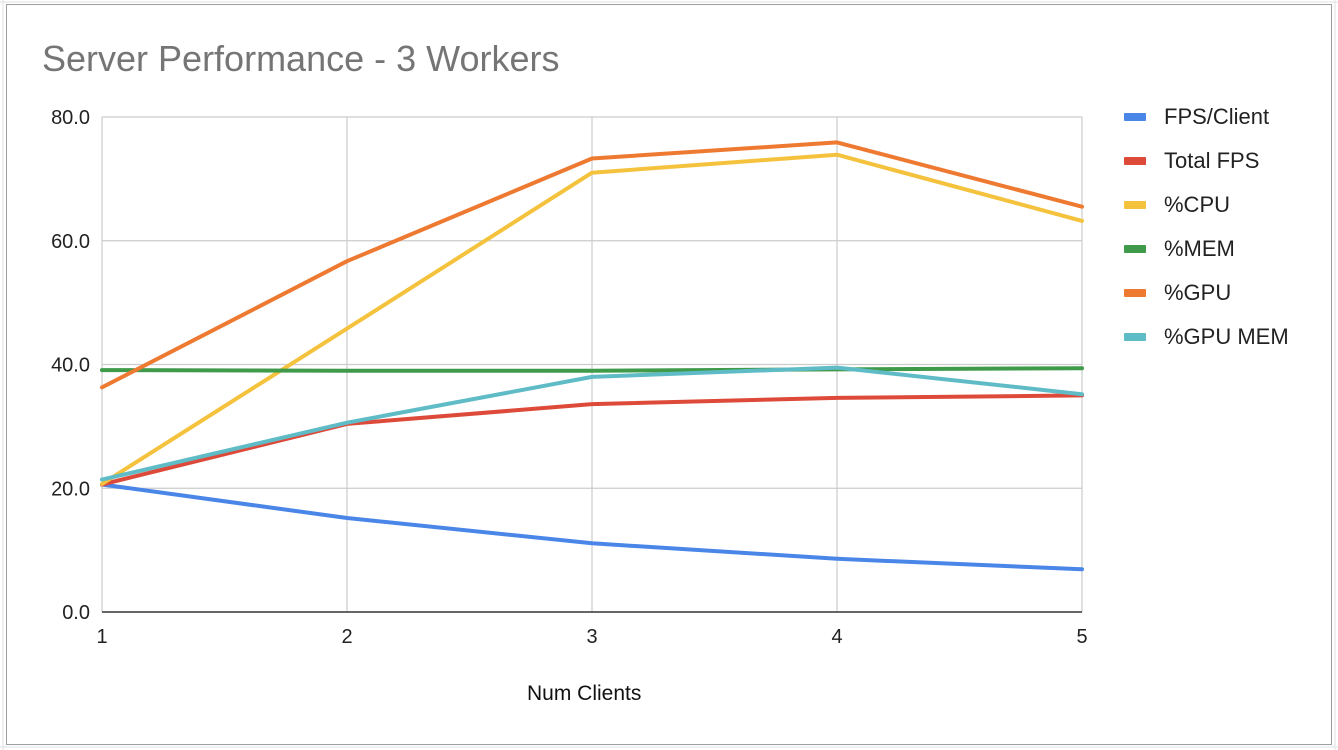 The image size is (1338, 750). What do you see at coordinates (584, 693) in the screenshot?
I see `x-axis-title: Num Clients` at bounding box center [584, 693].